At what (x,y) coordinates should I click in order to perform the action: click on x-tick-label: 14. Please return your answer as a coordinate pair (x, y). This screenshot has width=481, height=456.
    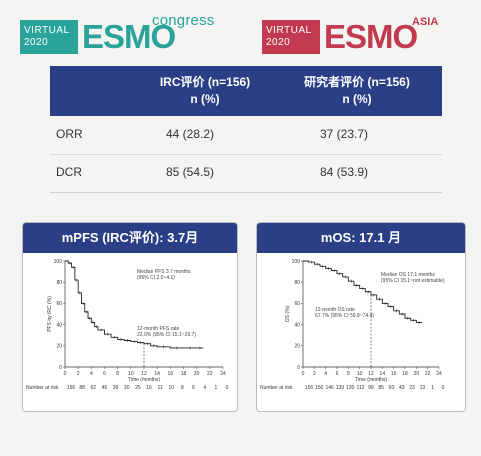
    Looking at the image, I should click on (157, 374).